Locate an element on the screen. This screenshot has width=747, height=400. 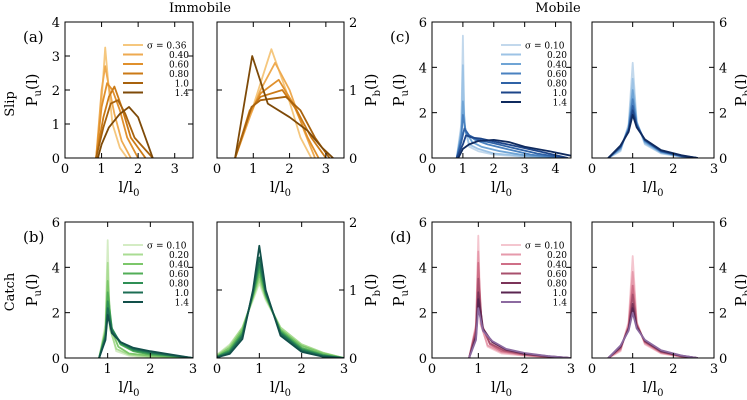
header-mobile: Mobile is located at coordinates (558, 8).